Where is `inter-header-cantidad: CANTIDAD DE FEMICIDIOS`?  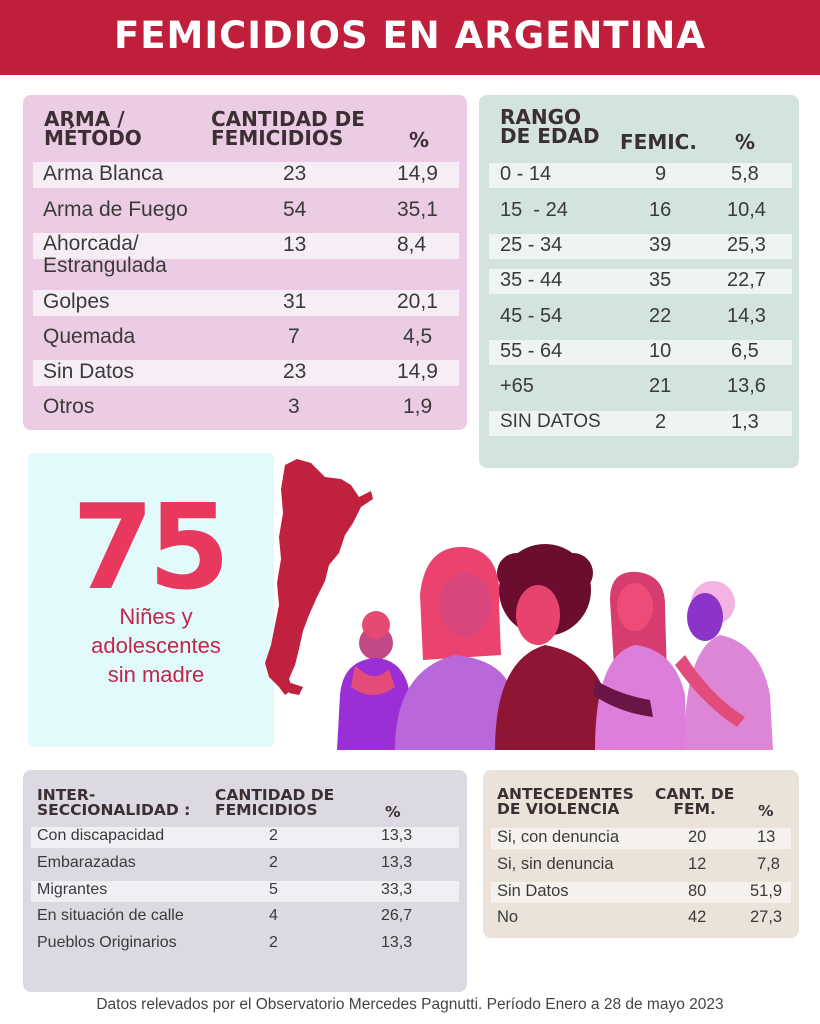
inter-header-cantidad: CANTIDAD DE FEMICIDIOS is located at coordinates (275, 802).